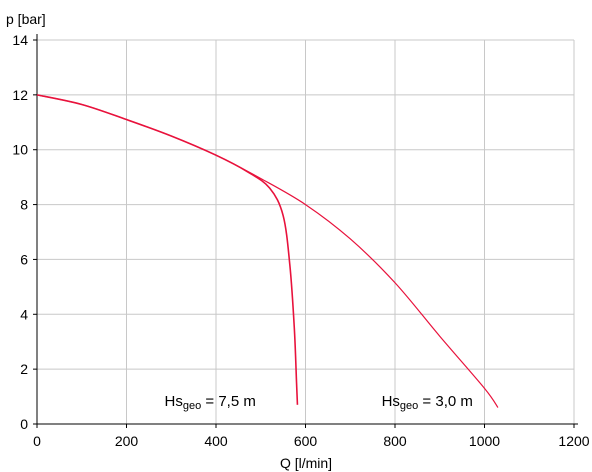  Describe the element at coordinates (20, 150) in the screenshot. I see `y-tick-label: 10` at that location.